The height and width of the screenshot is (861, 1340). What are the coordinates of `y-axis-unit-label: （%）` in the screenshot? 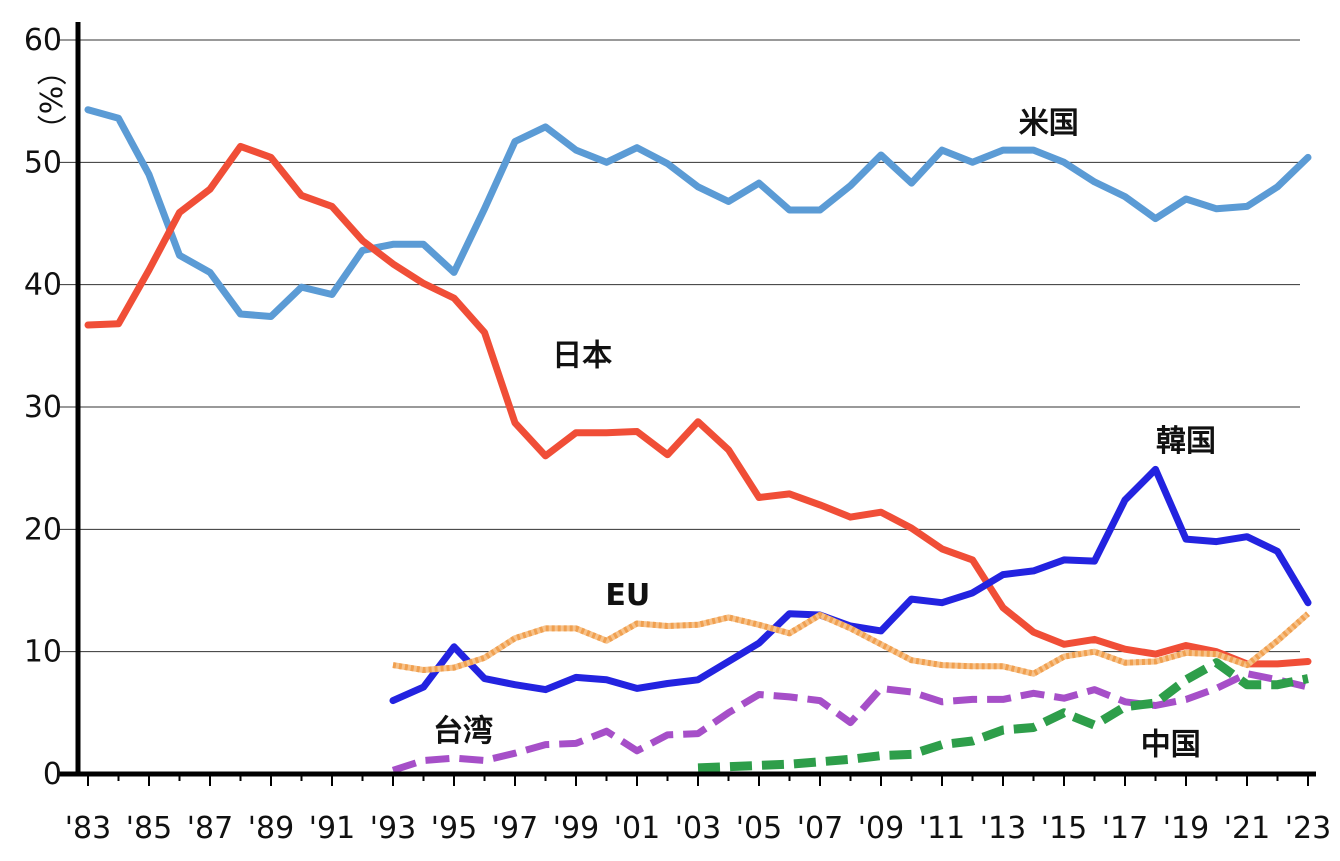 It's located at (49, 100).